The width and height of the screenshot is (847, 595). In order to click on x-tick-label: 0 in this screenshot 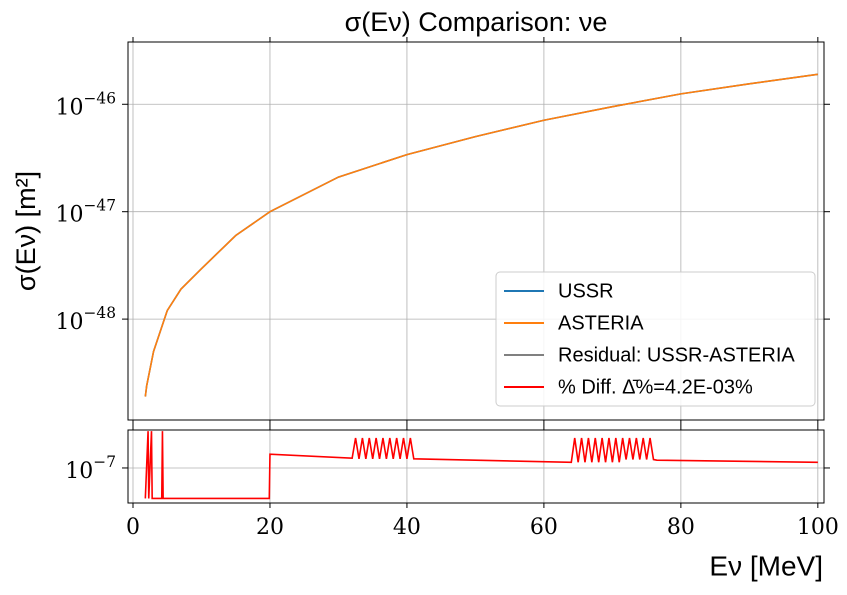, I will do `click(133, 527)`.